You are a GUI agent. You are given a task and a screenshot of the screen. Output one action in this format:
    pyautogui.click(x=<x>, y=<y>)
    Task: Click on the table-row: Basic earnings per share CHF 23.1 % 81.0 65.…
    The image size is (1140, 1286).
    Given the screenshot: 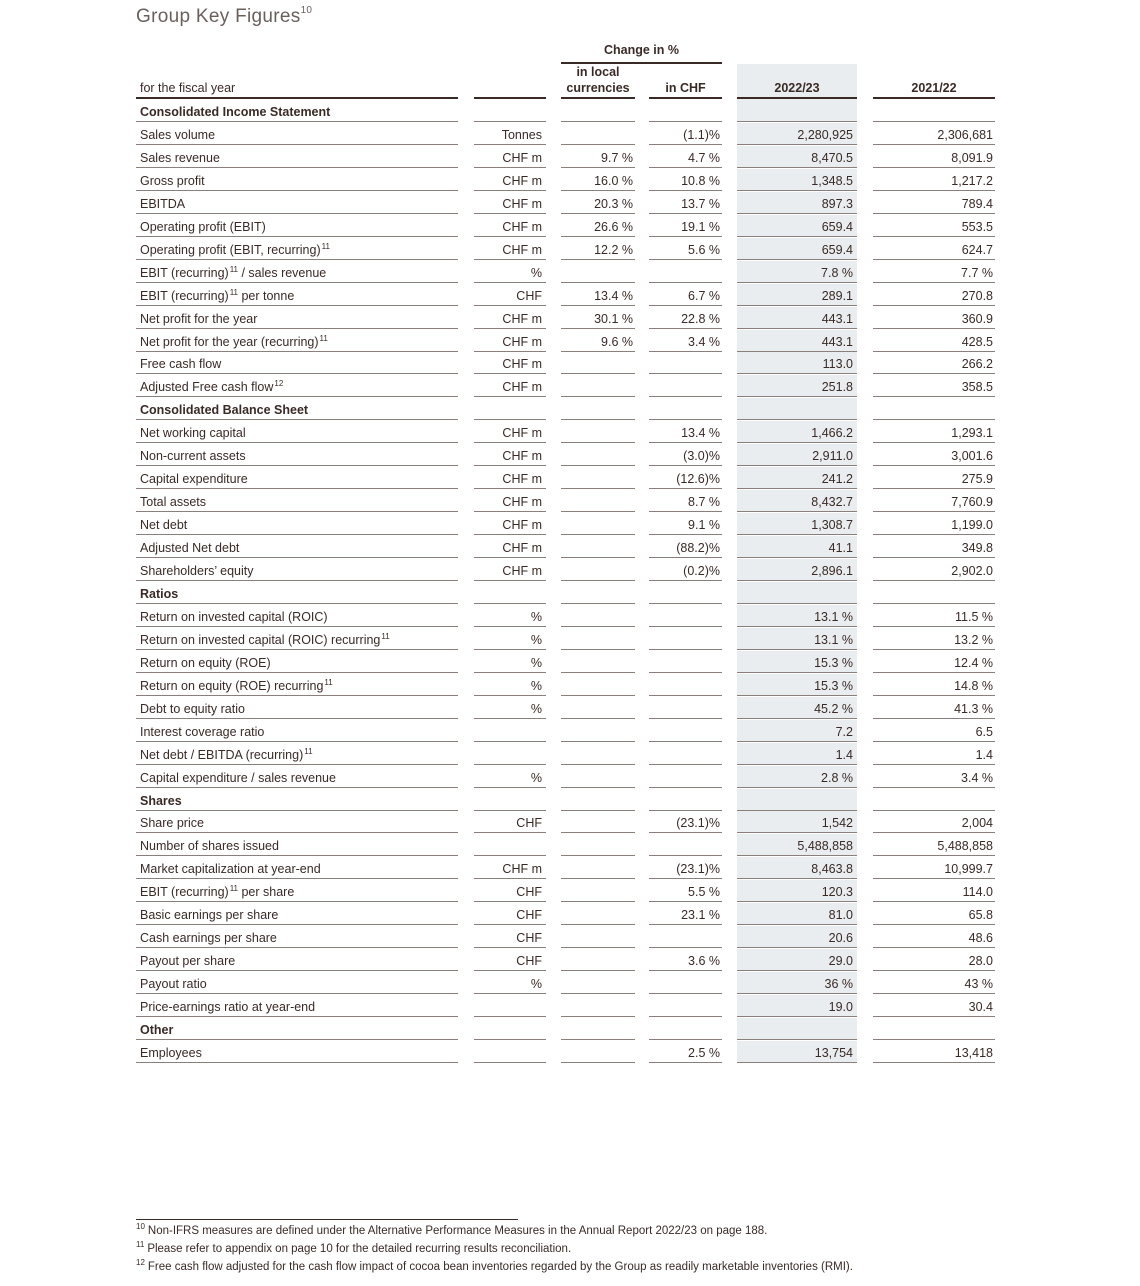 What is the action you would take?
    pyautogui.click(x=570, y=914)
    